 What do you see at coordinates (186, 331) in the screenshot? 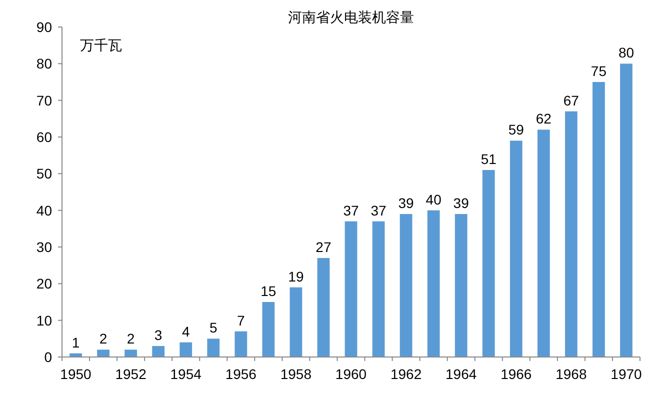
I see `data-label: 4` at bounding box center [186, 331].